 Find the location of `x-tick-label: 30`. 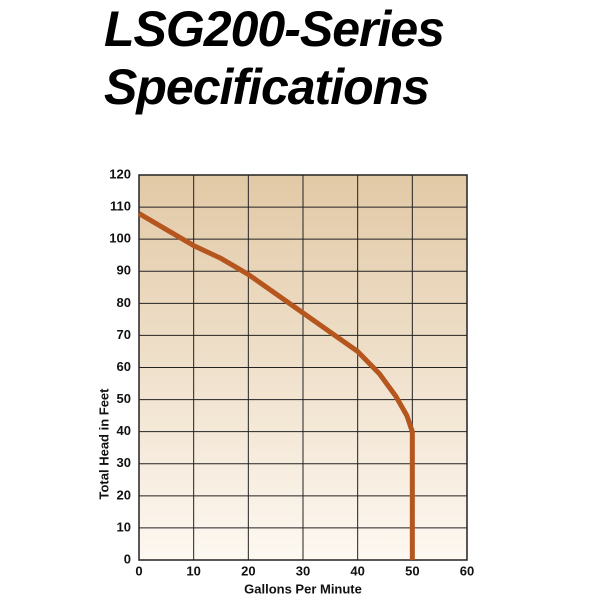

x-tick-label: 30 is located at coordinates (303, 570).